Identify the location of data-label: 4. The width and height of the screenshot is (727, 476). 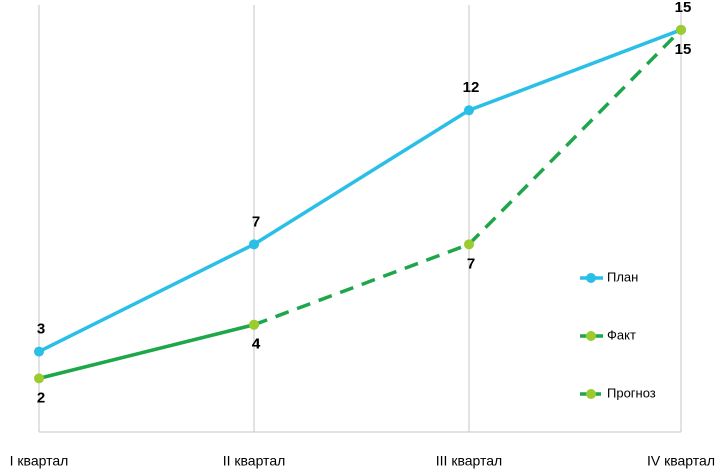
(256, 344).